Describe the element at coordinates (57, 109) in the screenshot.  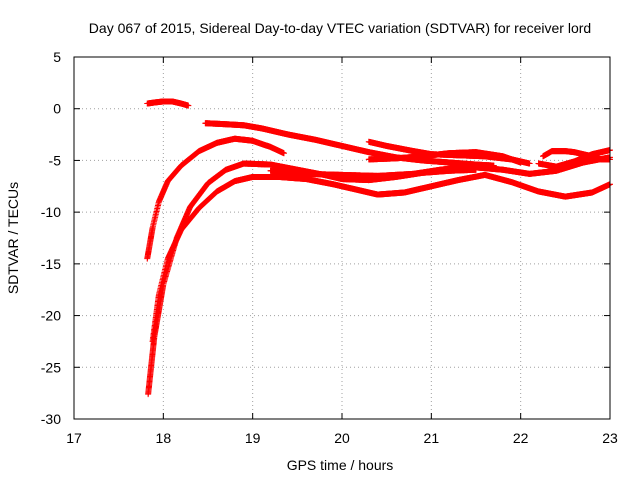
I see `y-tick-label: 0` at that location.